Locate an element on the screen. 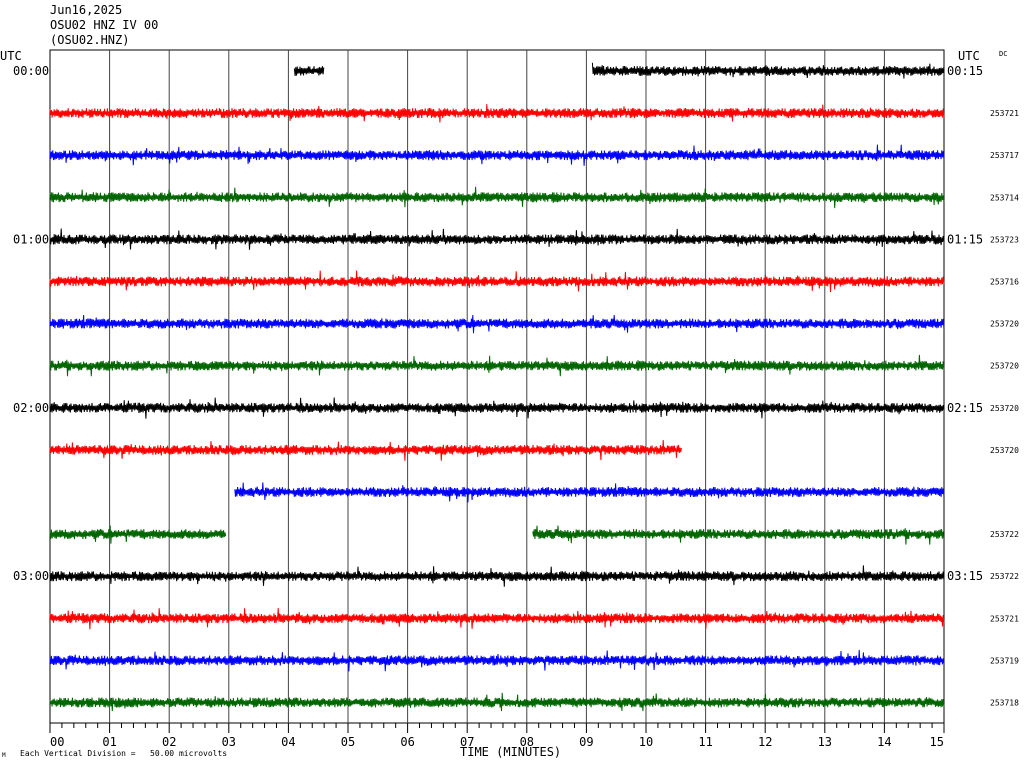 The width and height of the screenshot is (1024, 768). row-dc-value: 253723 is located at coordinates (1004, 239).